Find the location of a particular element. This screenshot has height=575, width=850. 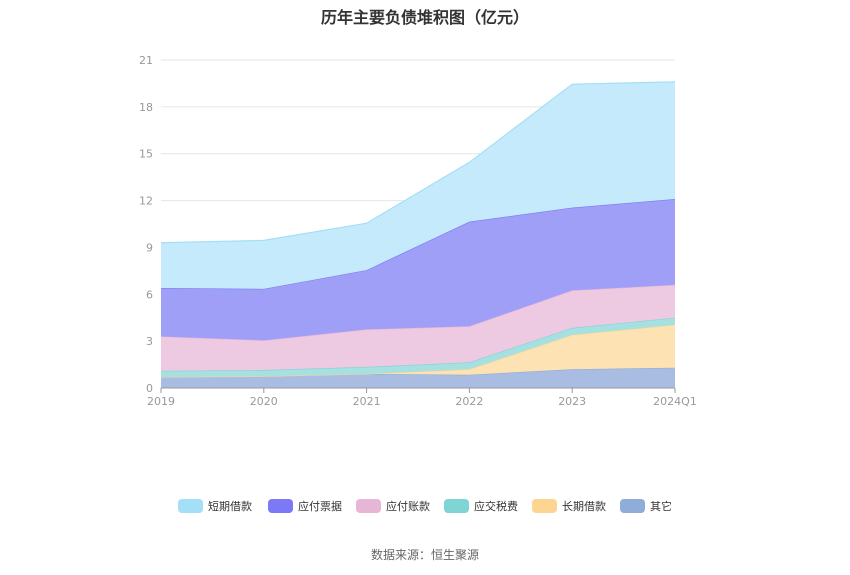

legend-label: 长期借款 is located at coordinates (584, 506).